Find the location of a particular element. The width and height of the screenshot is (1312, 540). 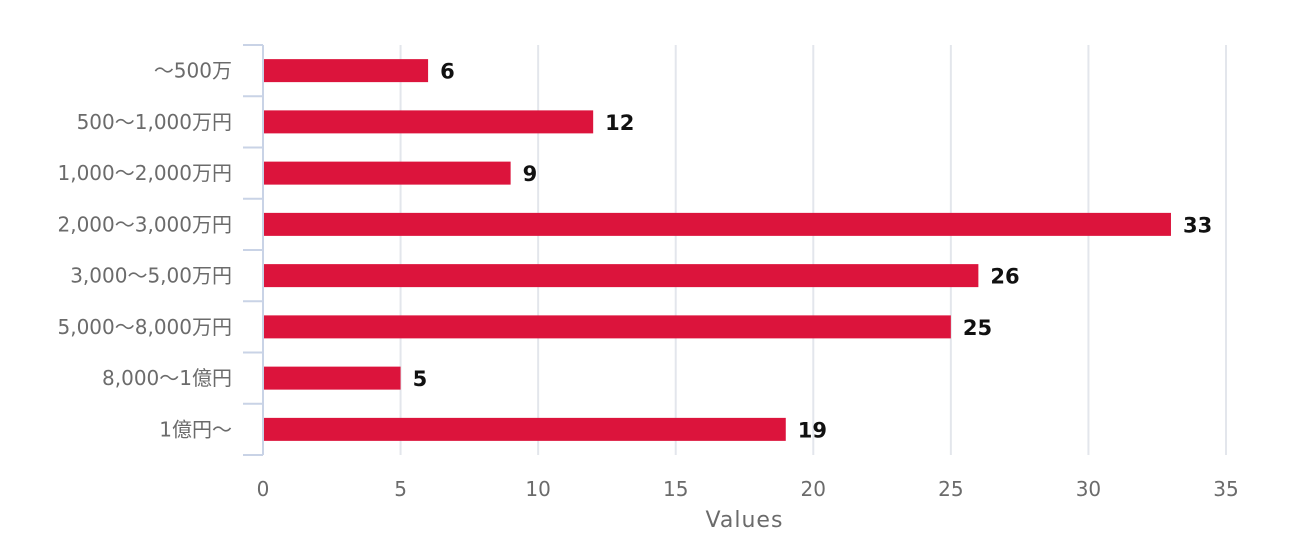

x-tick-label: 10 is located at coordinates (537, 489).